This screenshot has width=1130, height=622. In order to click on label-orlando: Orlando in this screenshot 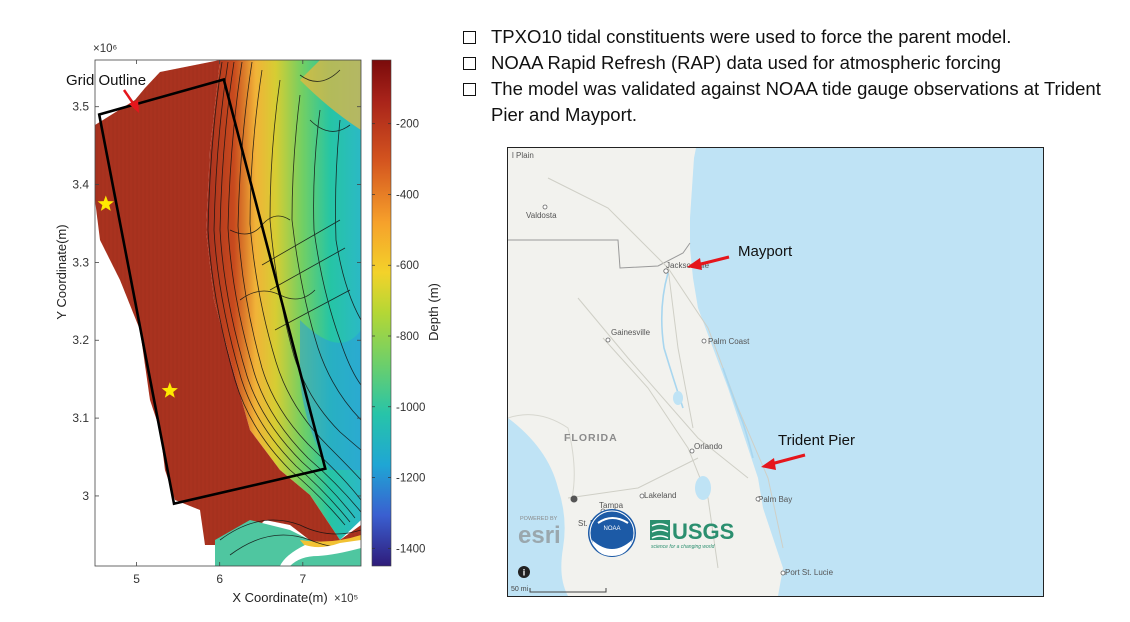, I will do `click(708, 446)`.